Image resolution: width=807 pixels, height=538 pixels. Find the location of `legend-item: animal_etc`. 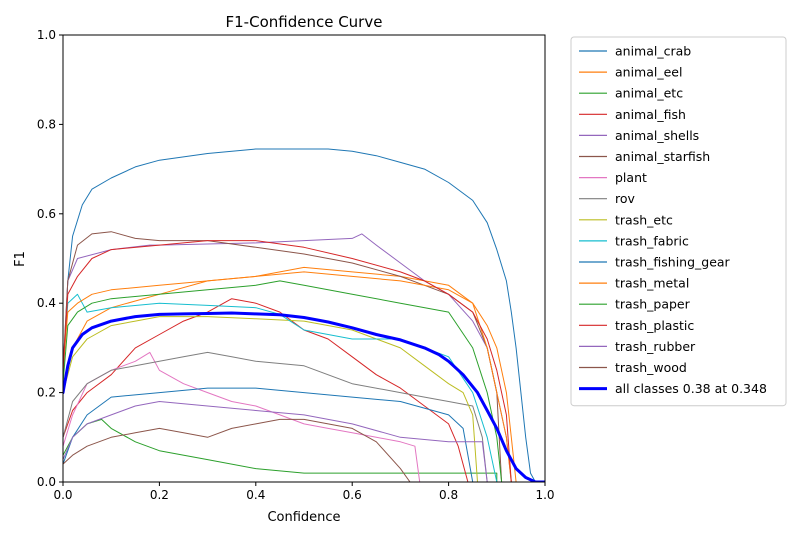

legend-item: animal_etc is located at coordinates (631, 93).